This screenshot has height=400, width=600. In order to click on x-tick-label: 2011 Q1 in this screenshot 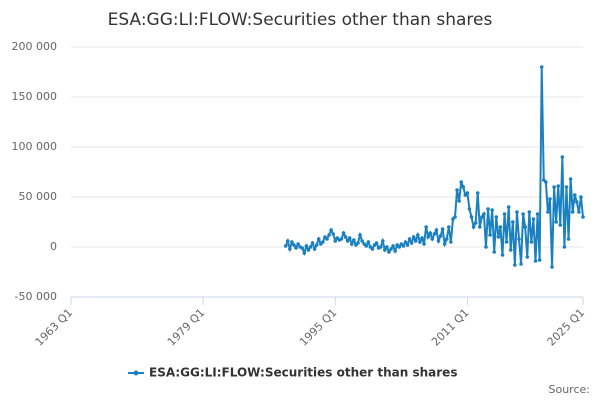, I will do `click(450, 327)`.